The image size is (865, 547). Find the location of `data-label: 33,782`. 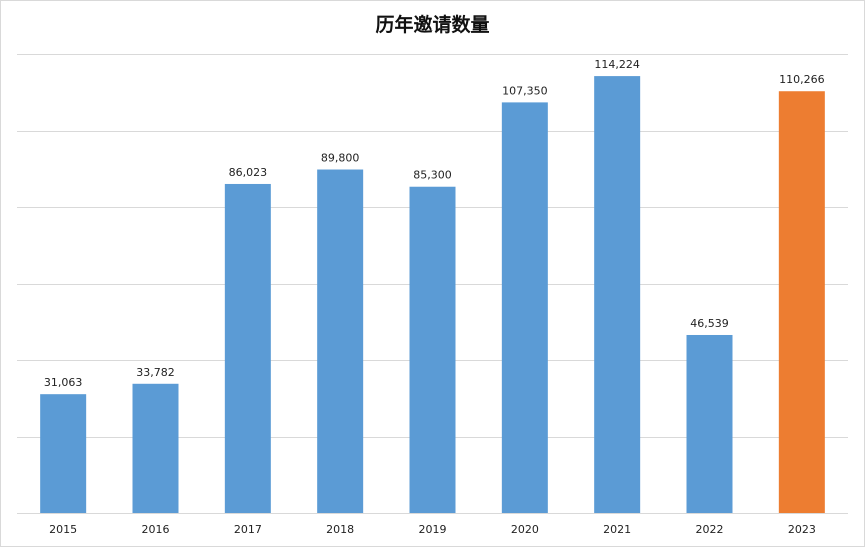

data-label: 33,782 is located at coordinates (155, 372).